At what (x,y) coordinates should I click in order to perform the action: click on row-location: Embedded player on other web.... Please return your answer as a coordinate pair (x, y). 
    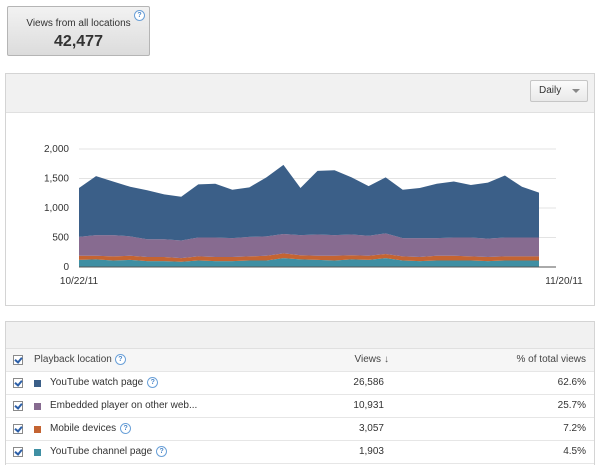
    Looking at the image, I should click on (124, 405).